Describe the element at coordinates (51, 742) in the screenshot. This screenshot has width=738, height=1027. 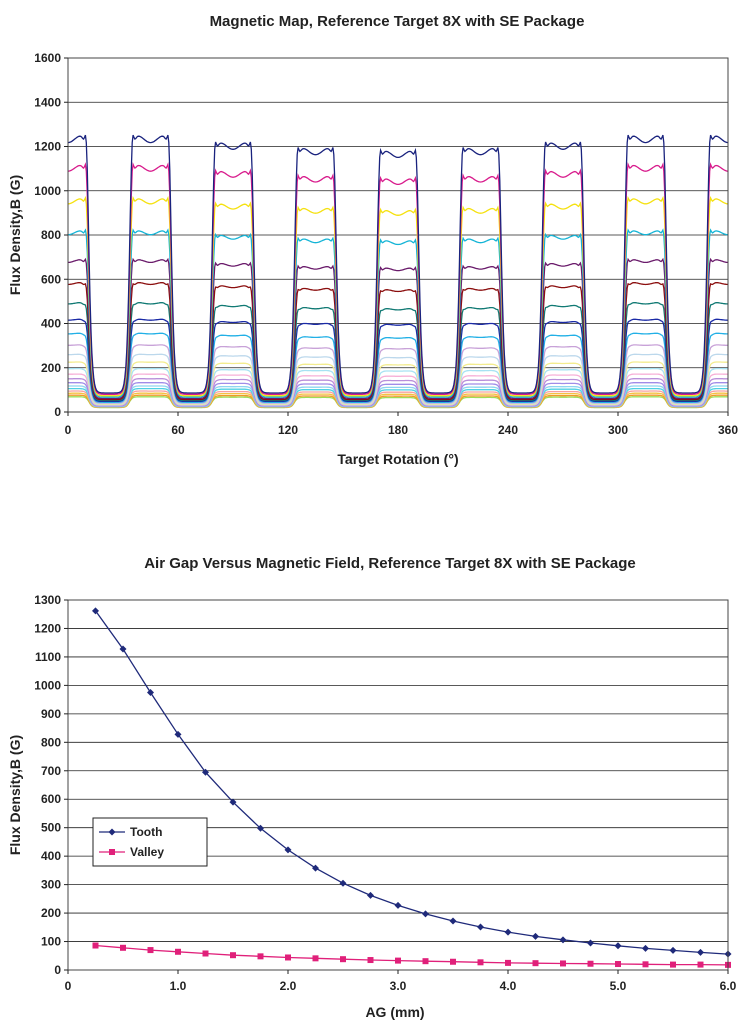
I see `chart2-y-tick-label: 800` at that location.